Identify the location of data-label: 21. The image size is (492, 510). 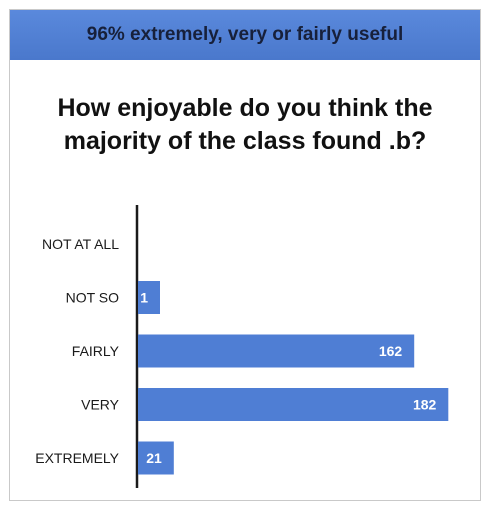
(154, 458).